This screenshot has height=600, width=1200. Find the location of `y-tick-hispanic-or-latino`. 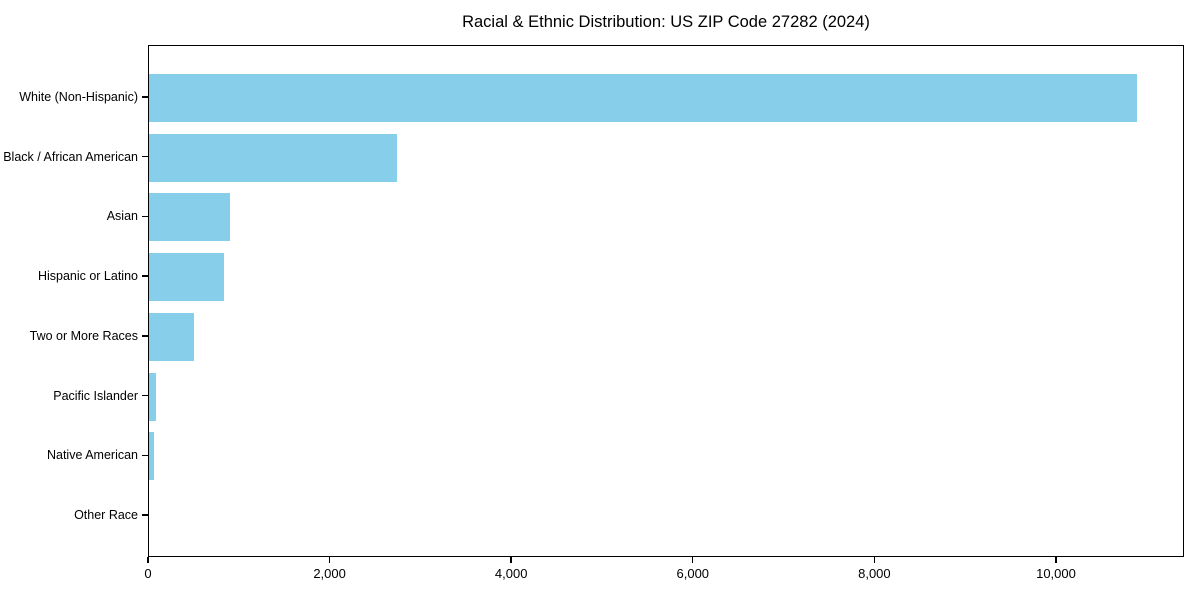

y-tick-hispanic-or-latino is located at coordinates (145, 276).